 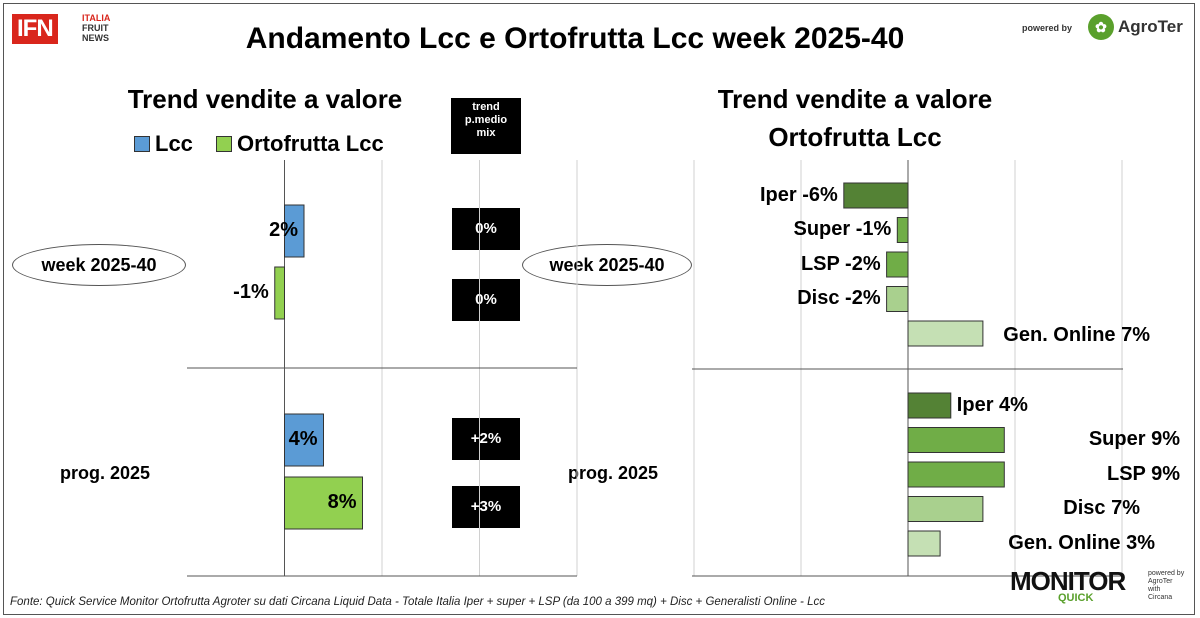 What do you see at coordinates (1076, 598) in the screenshot?
I see `monitor-quick-text: QUICK` at bounding box center [1076, 598].